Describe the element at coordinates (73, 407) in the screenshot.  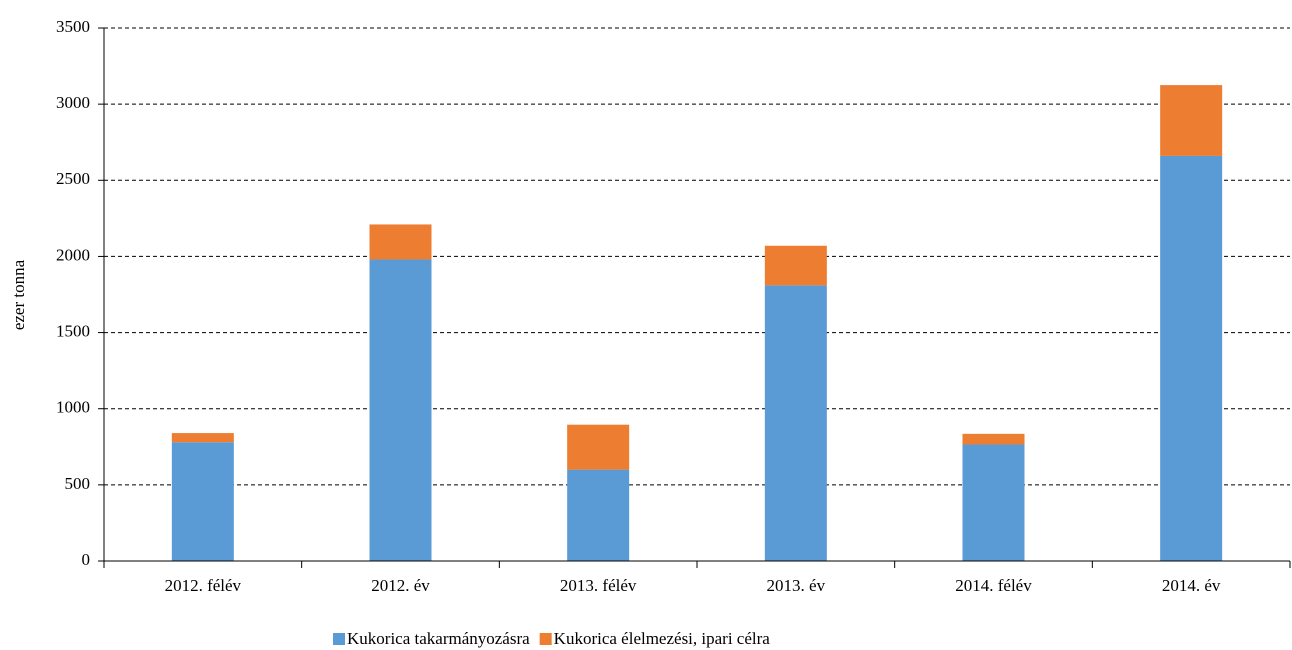
I see `y-tick-label: 1000` at that location.